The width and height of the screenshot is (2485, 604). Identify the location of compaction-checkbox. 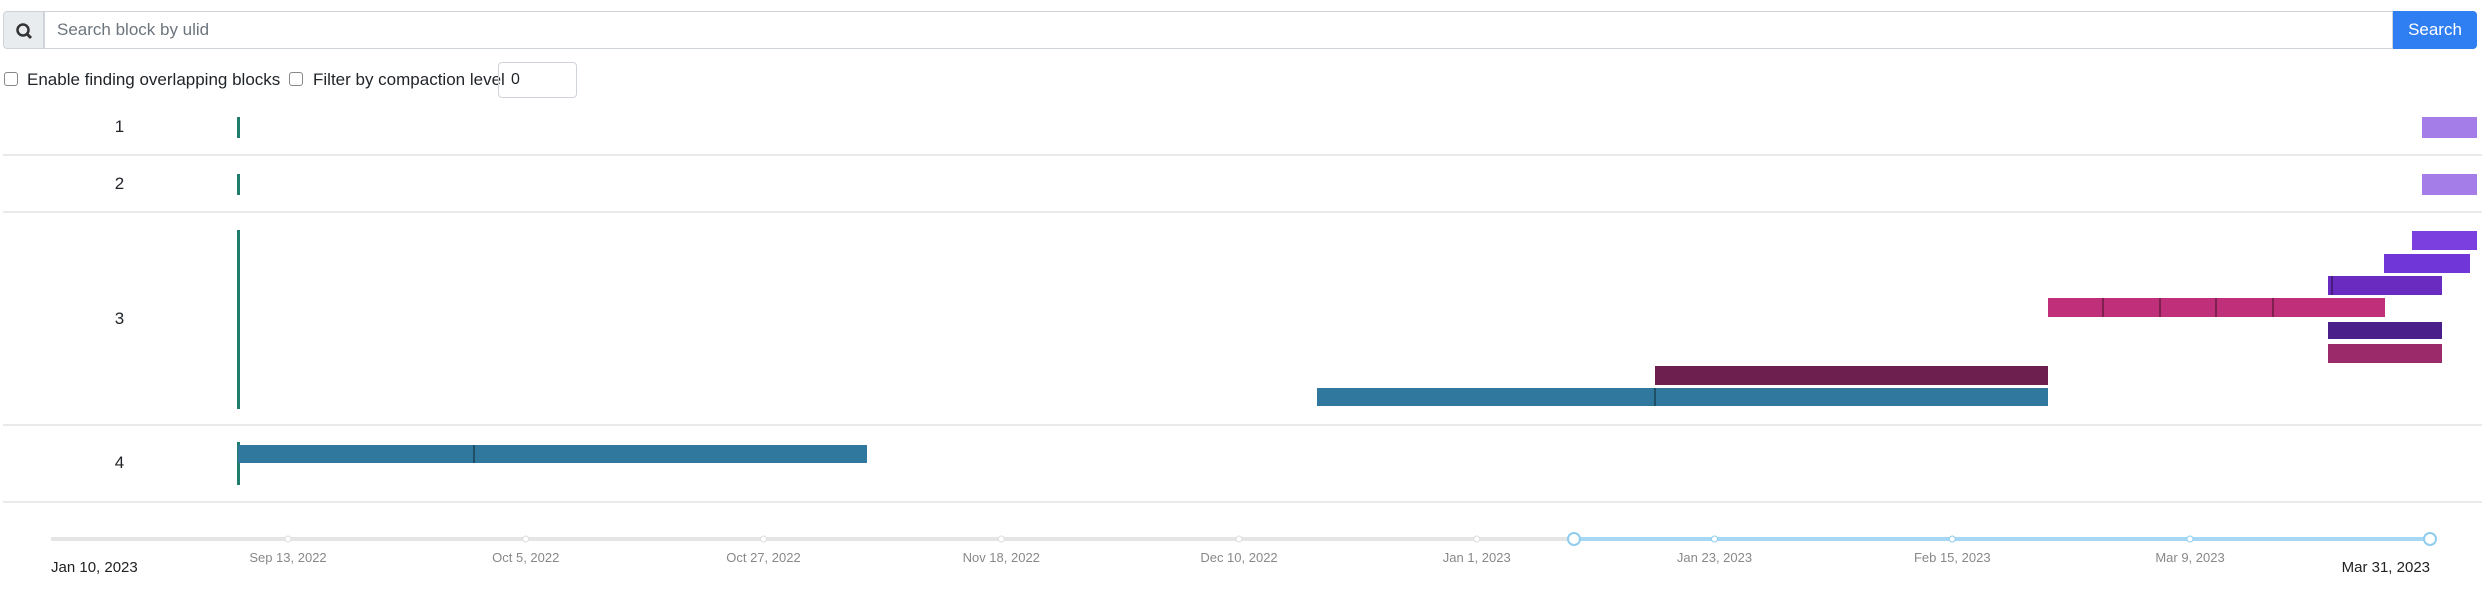
(296, 79).